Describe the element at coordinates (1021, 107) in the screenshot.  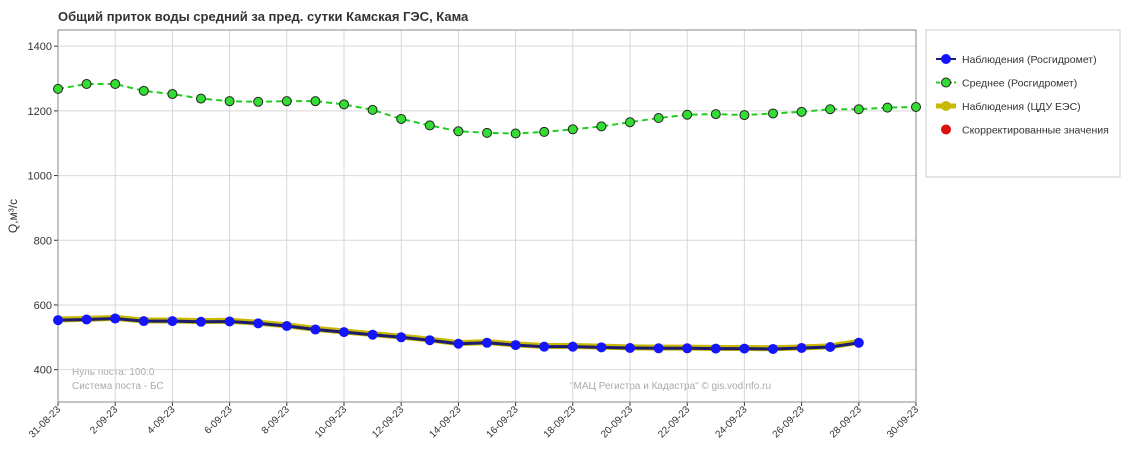
I see `legend-label: Наблюдения (ЦДУ ЕЭС)` at that location.